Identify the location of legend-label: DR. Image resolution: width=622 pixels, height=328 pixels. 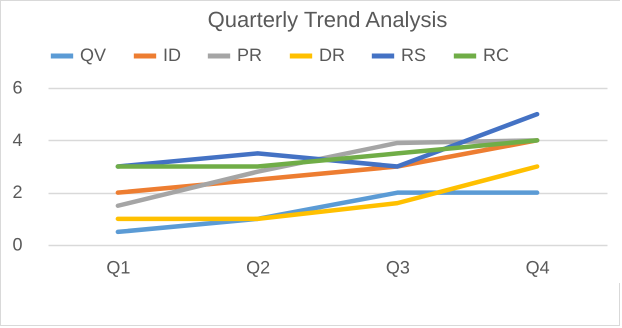
(332, 55).